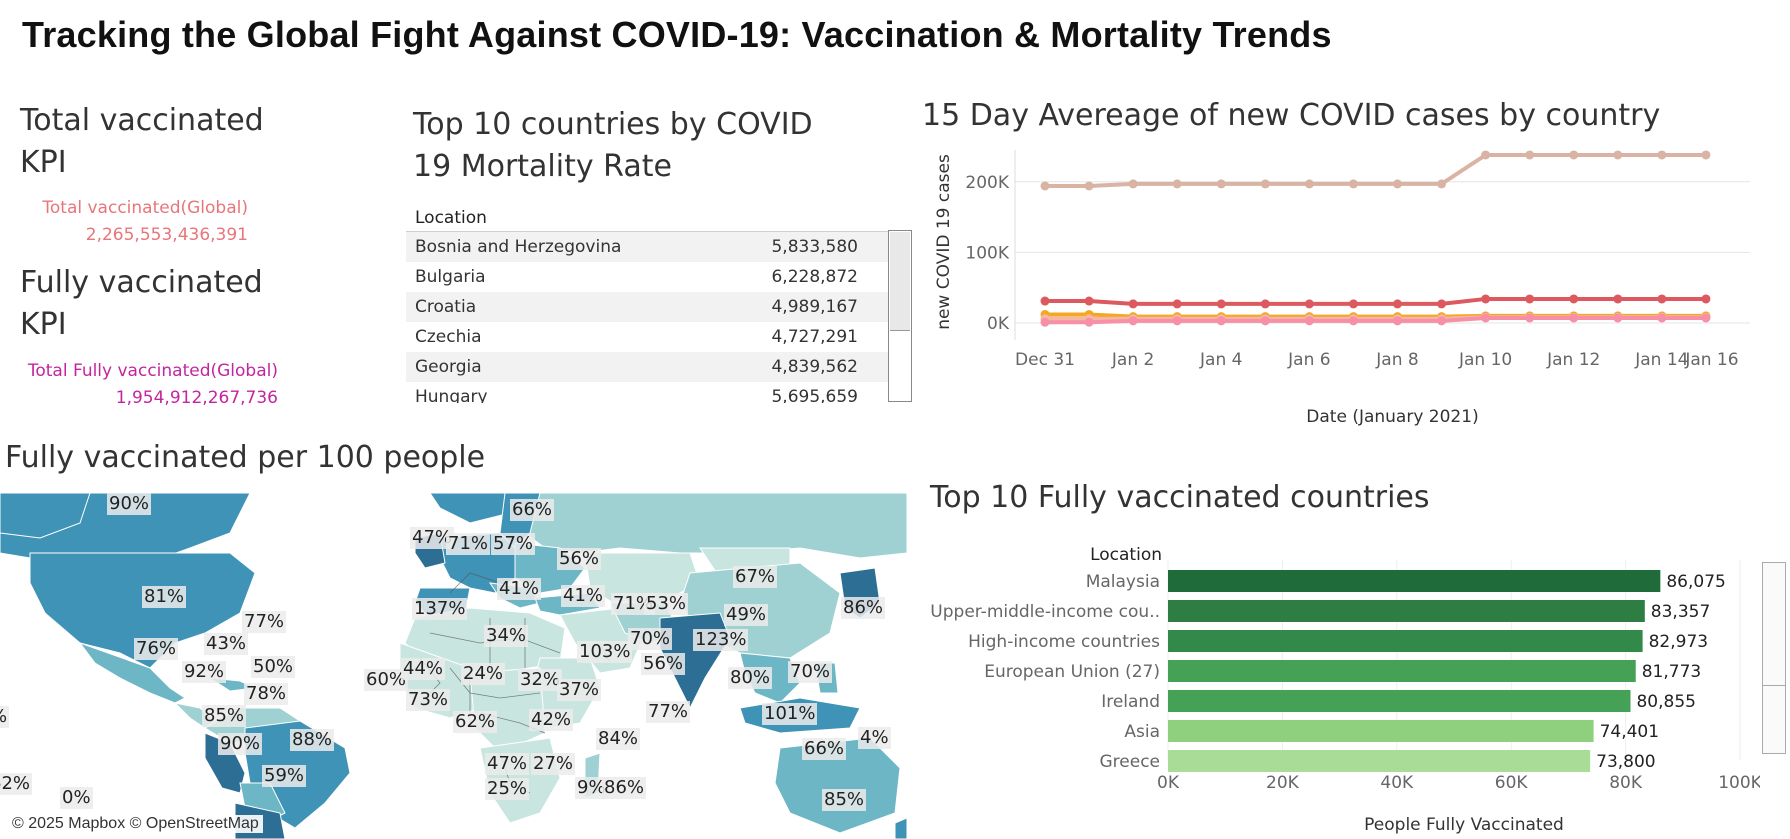 This screenshot has height=839, width=1790. I want to click on table-row: Georgia 4,839,562, so click(647, 367).